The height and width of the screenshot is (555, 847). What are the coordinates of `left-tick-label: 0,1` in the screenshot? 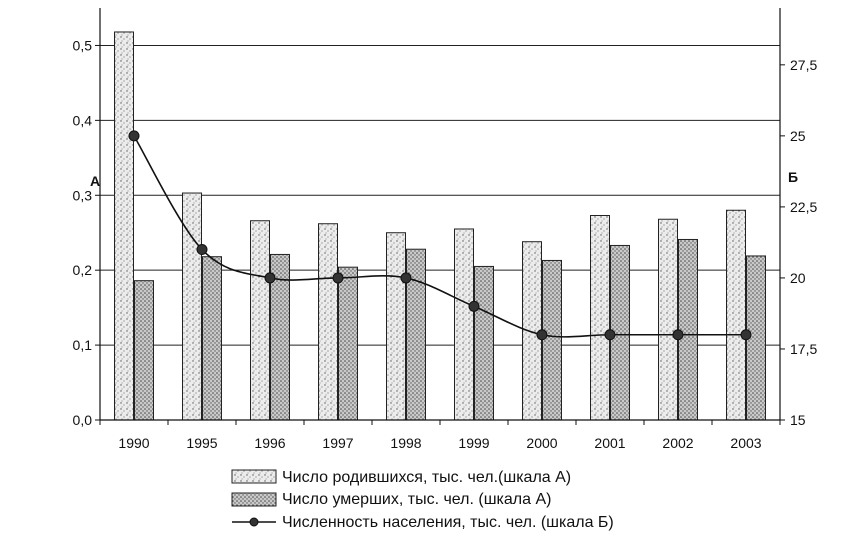 It's located at (83, 345).